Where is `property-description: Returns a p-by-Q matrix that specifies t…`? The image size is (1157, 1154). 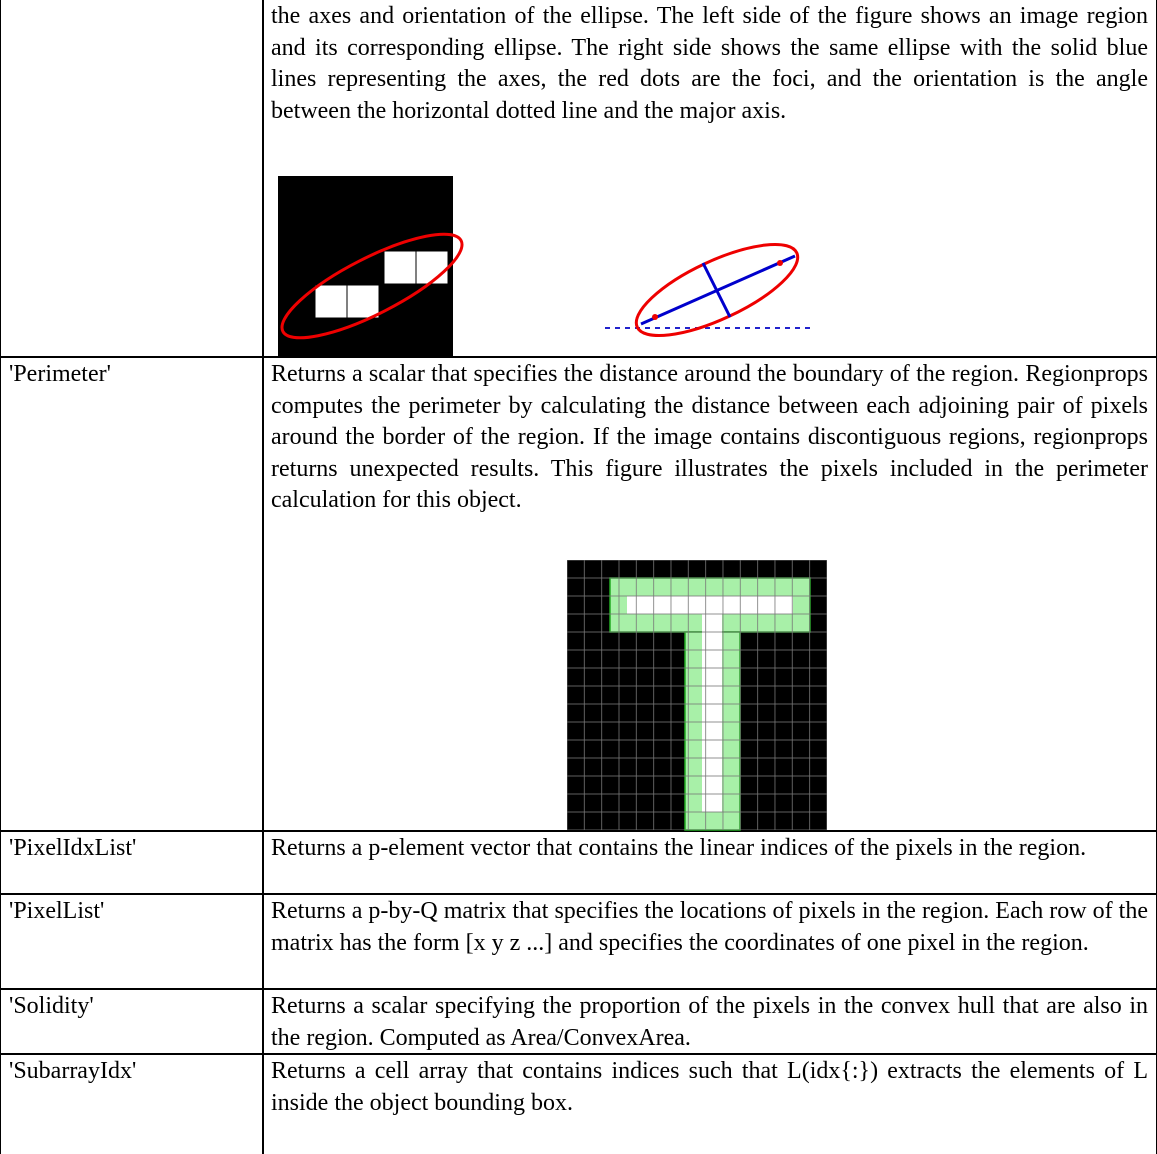 property-description: Returns a p-by-Q matrix that specifies t… is located at coordinates (709, 941).